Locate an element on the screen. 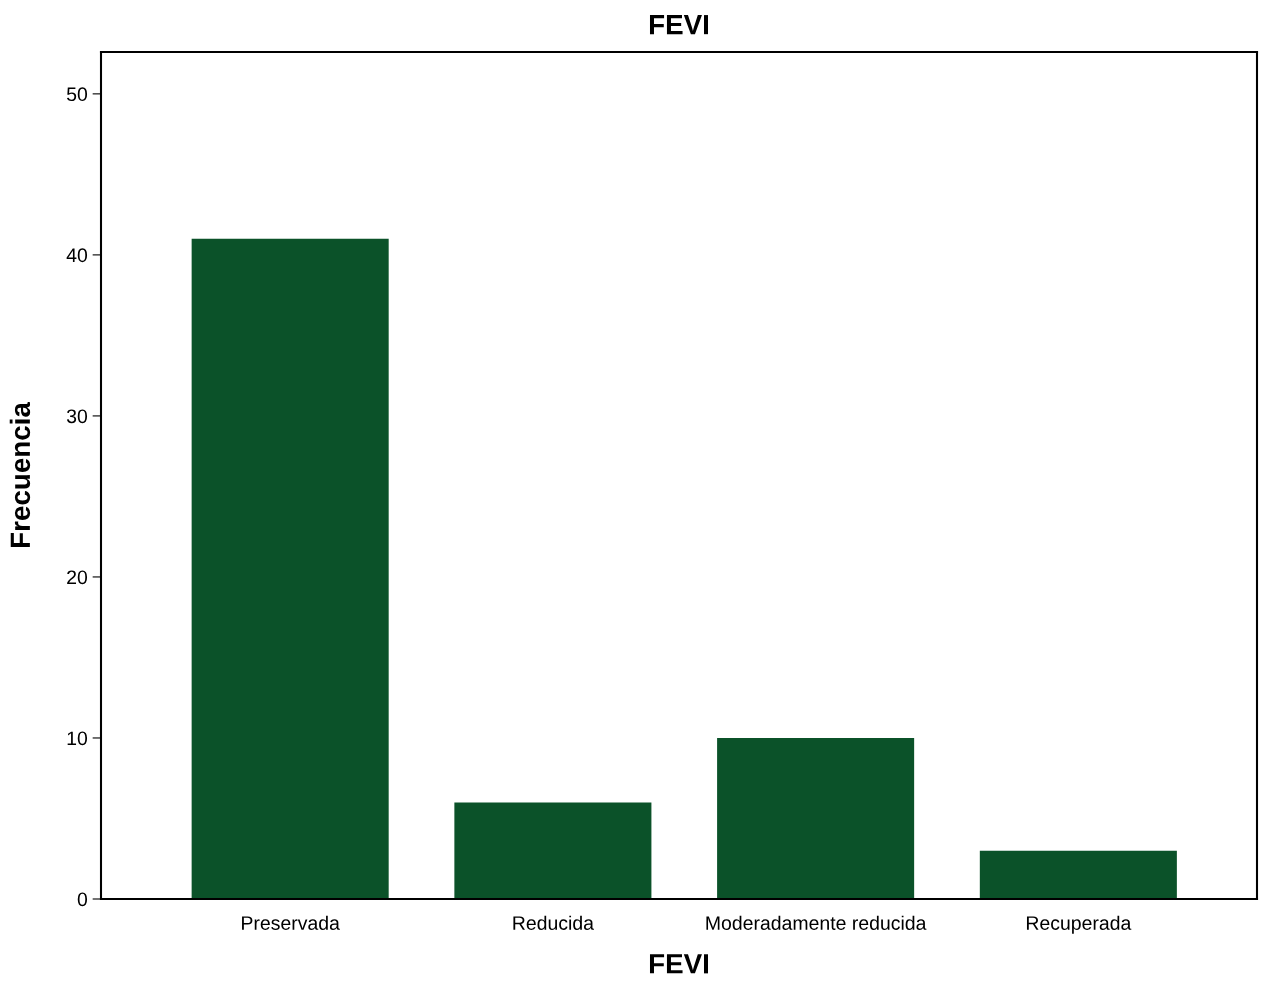  y-tick-label: 0 is located at coordinates (82, 899).